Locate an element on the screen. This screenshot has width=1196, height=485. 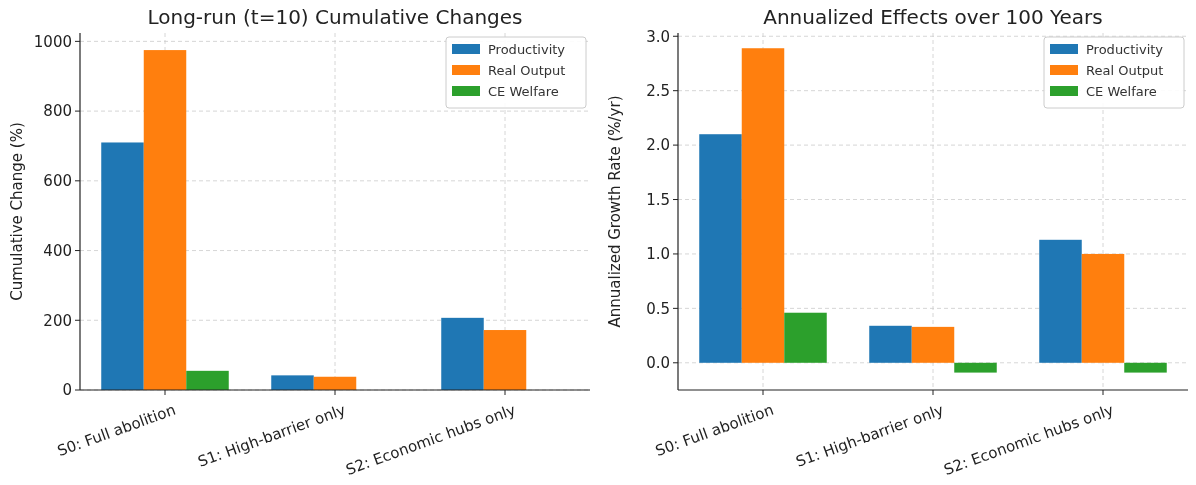
y-tick-label: 800 is located at coordinates (57, 111).